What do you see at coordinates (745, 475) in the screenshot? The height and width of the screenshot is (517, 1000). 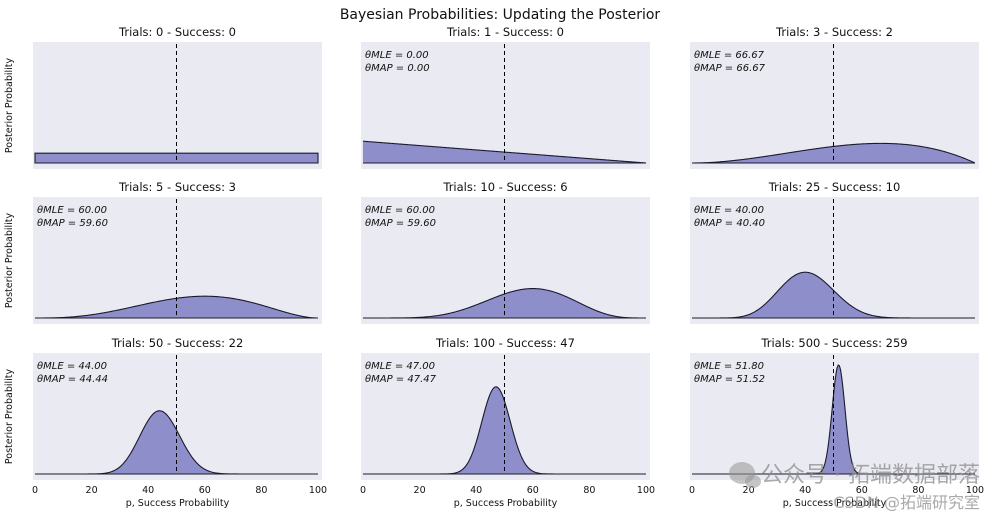 I see `wechat-icon` at bounding box center [745, 475].